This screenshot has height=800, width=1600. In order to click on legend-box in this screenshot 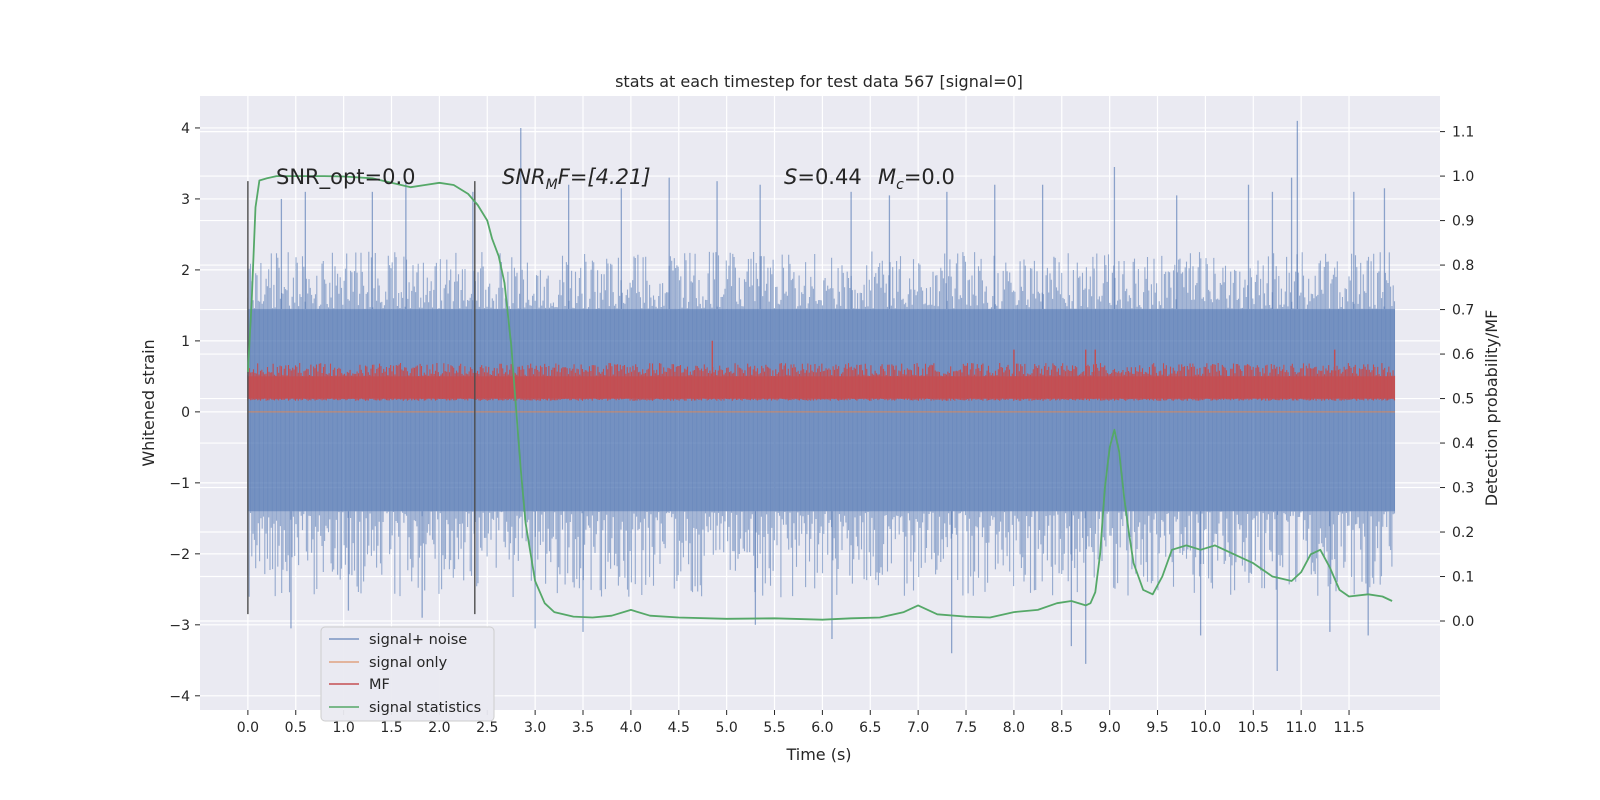, I will do `click(407, 674)`.